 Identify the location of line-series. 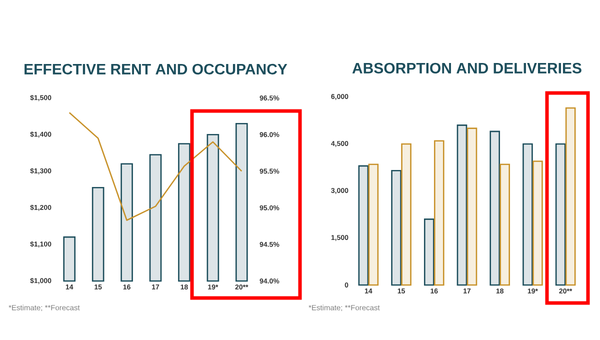
(155, 166).